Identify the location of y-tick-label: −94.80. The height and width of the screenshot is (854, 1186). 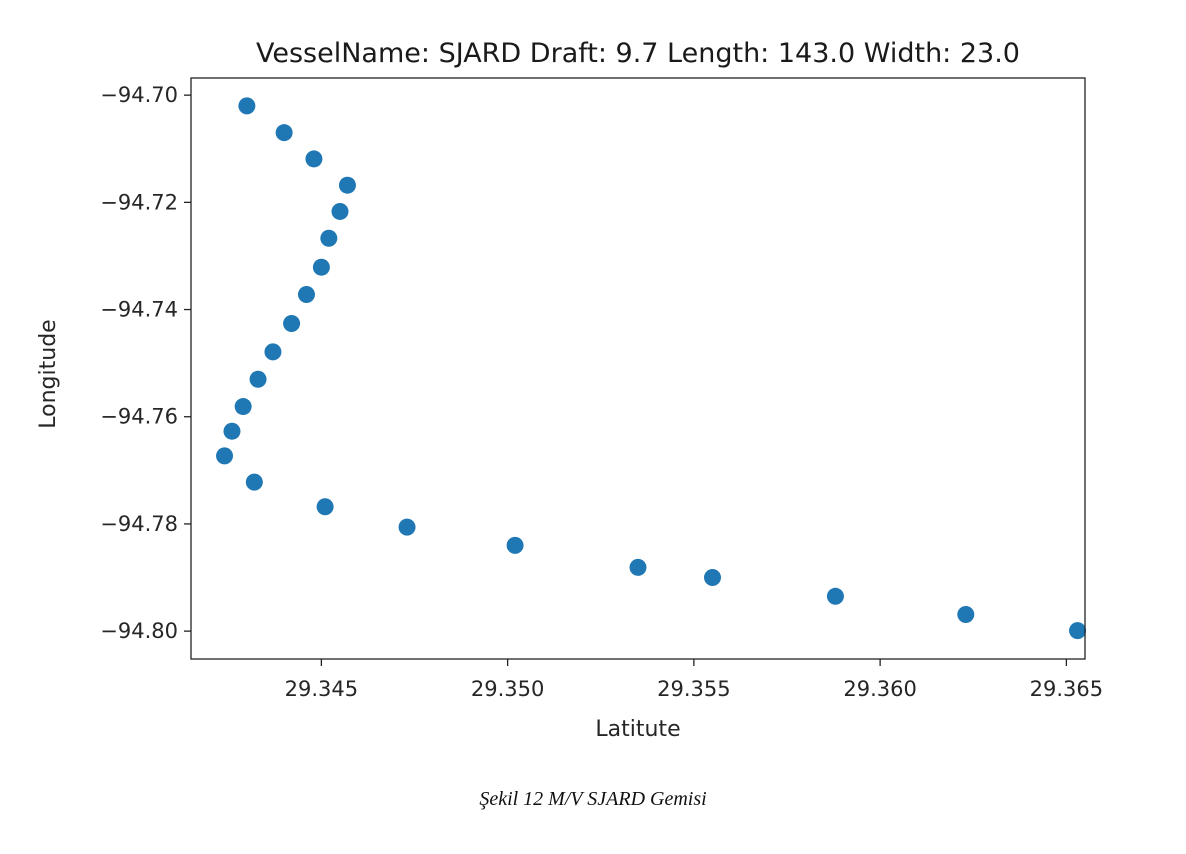
(139, 631).